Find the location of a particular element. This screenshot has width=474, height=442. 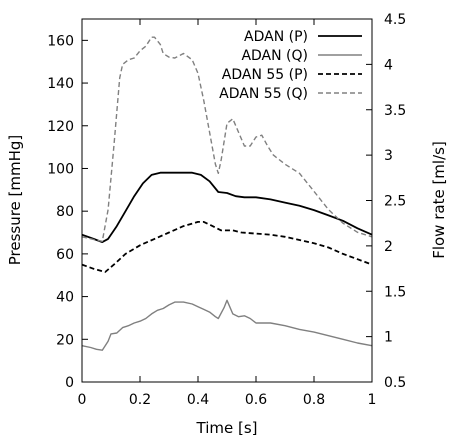

y2-tick-label: 2 is located at coordinates (388, 247).